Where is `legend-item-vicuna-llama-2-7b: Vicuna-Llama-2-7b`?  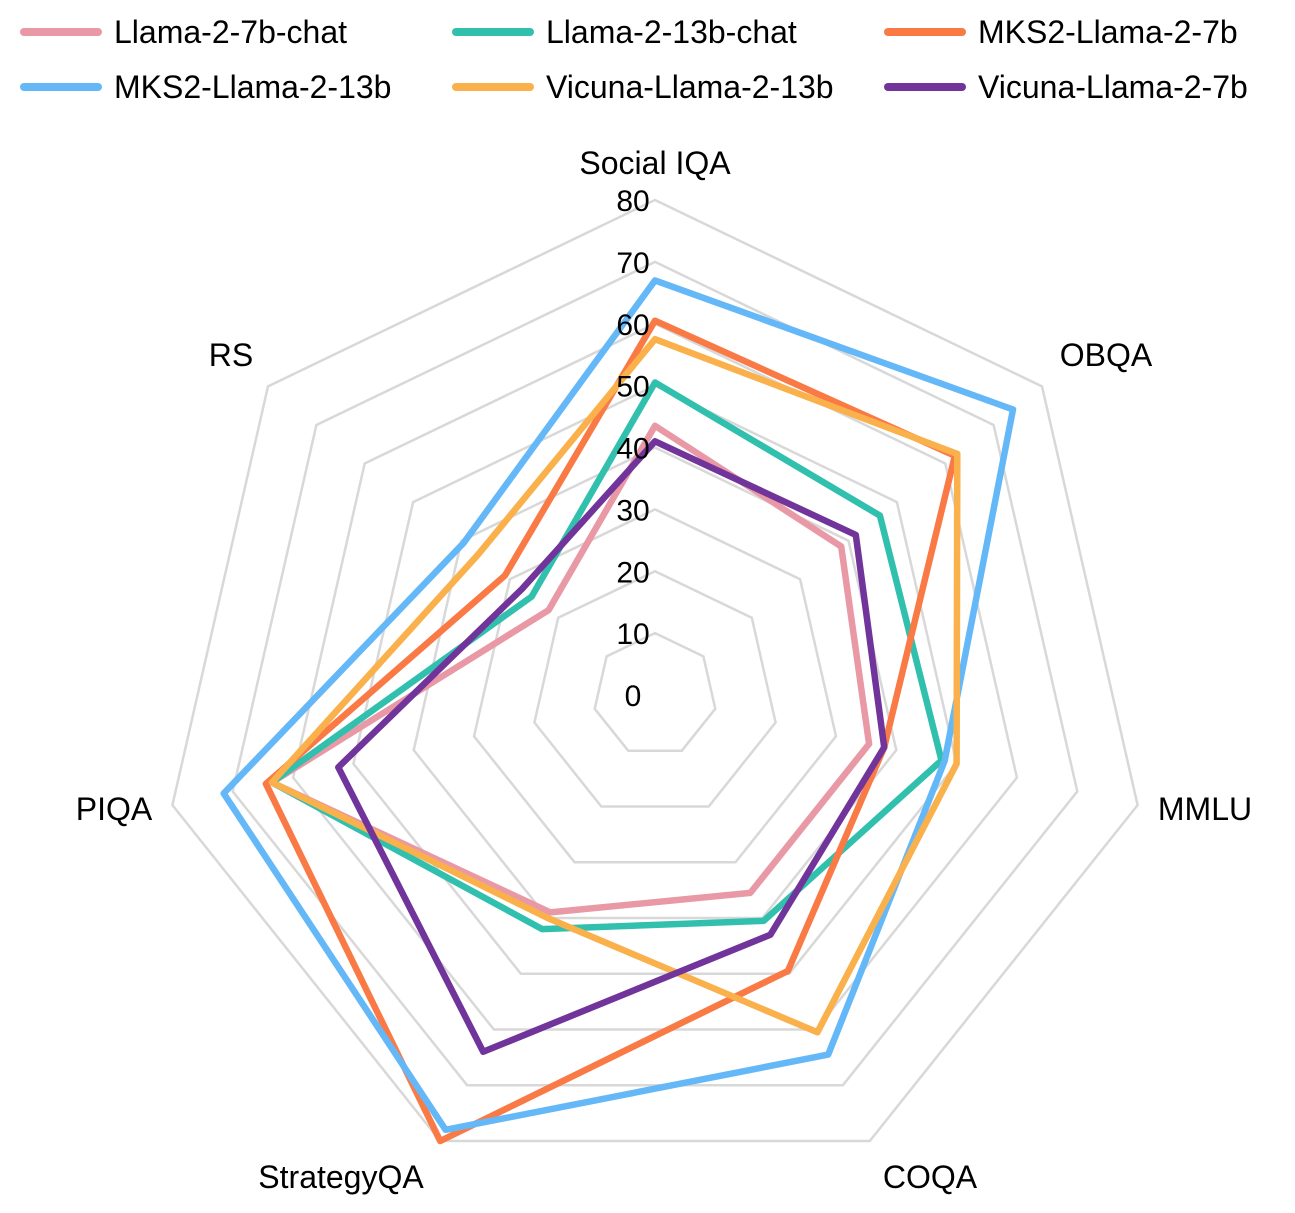 legend-item-vicuna-llama-2-7b: Vicuna-Llama-2-7b is located at coordinates (1066, 87).